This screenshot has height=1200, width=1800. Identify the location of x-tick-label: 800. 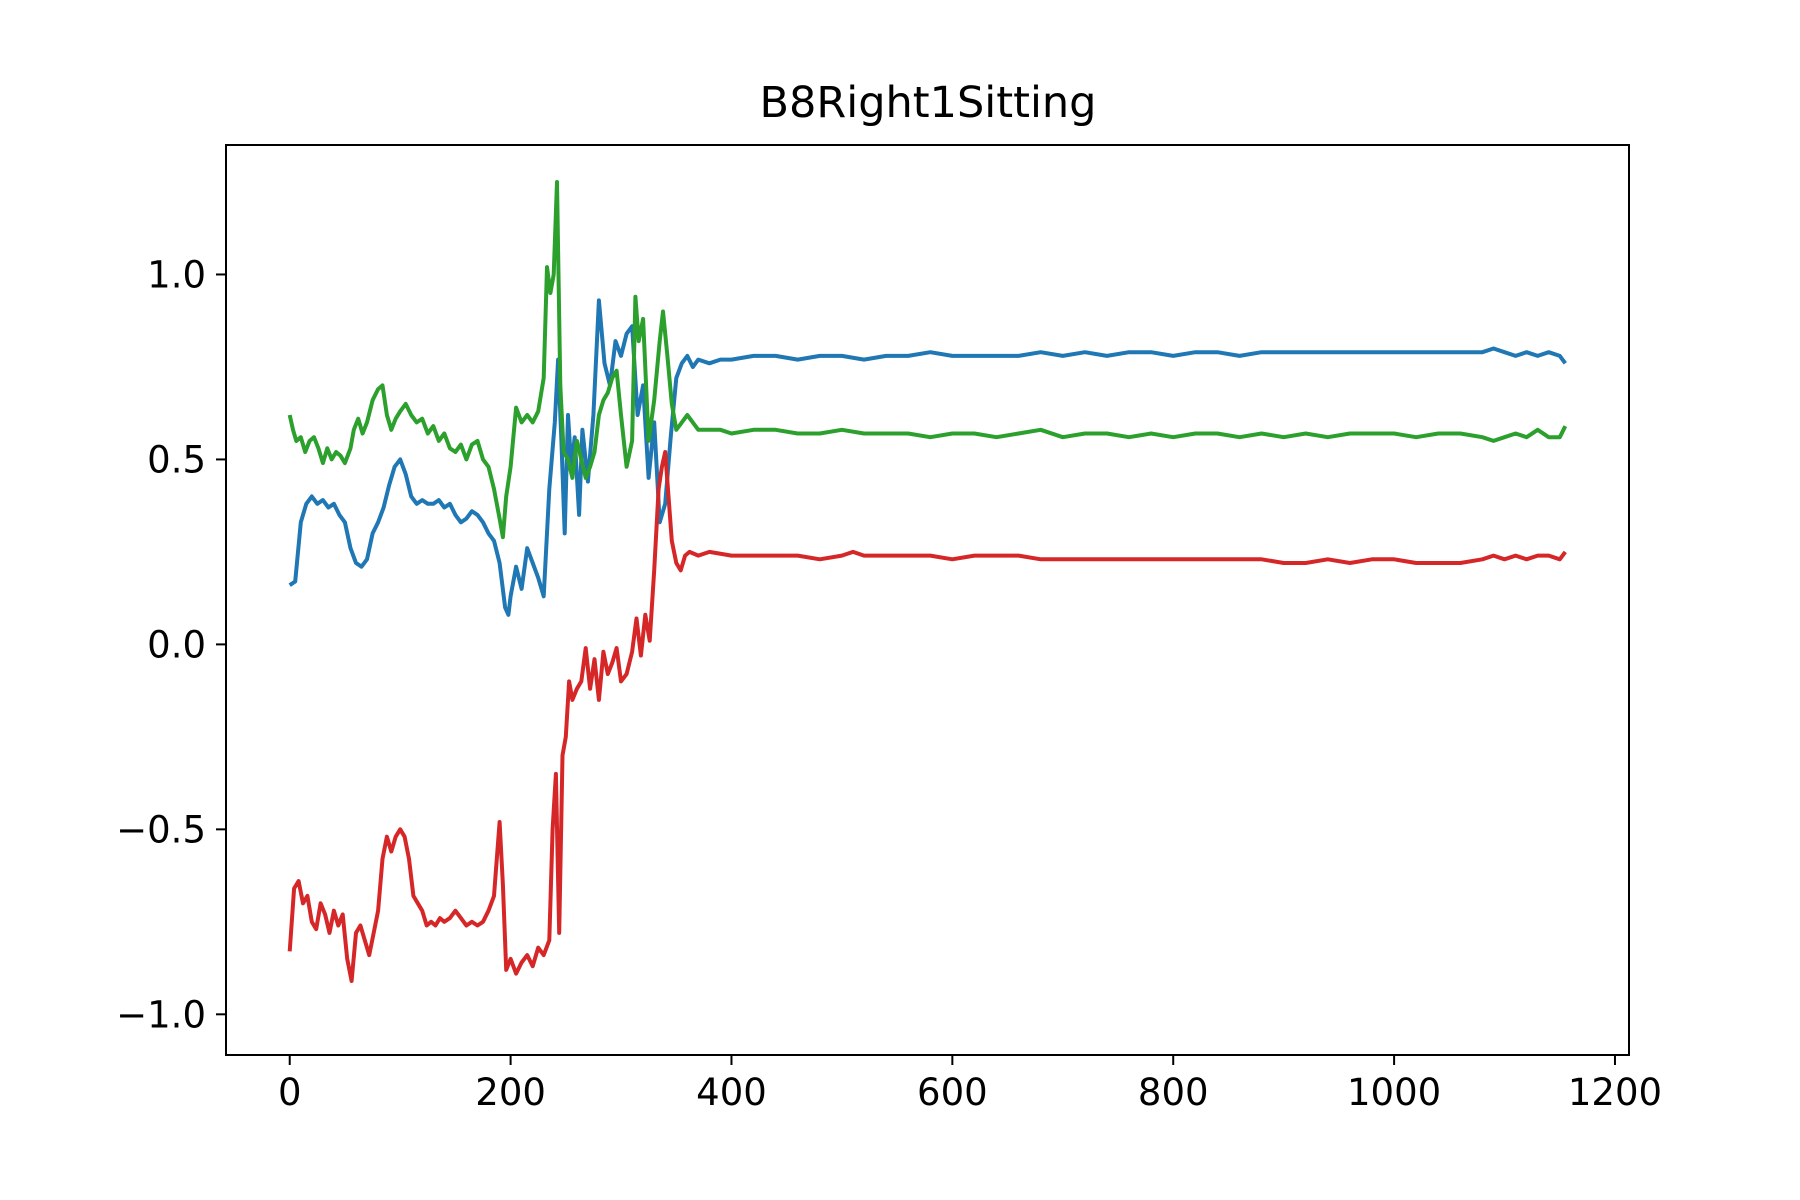
(1173, 1092).